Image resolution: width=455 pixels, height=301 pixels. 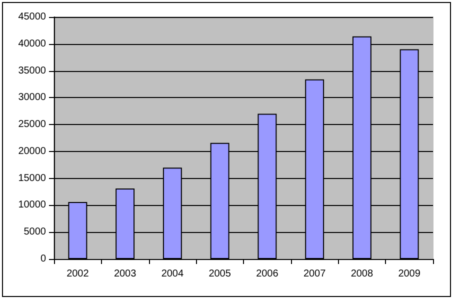 What do you see at coordinates (314, 274) in the screenshot?
I see `x-tick-label: 2007` at bounding box center [314, 274].